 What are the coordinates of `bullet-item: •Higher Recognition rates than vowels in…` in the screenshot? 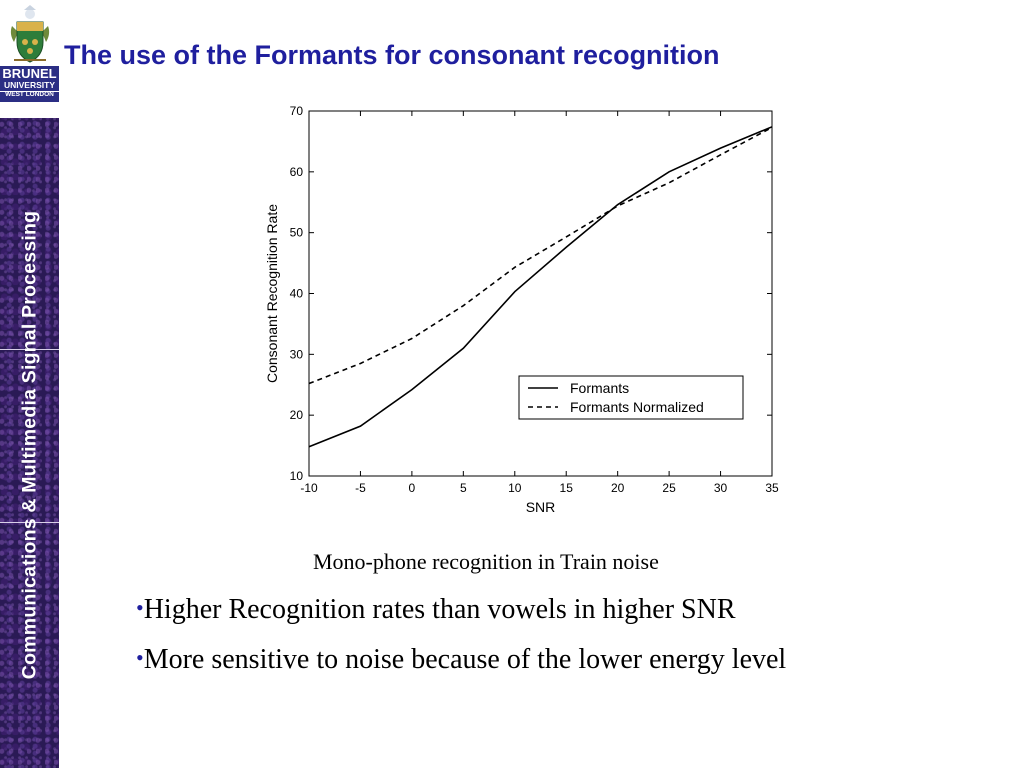 It's located at (461, 615).